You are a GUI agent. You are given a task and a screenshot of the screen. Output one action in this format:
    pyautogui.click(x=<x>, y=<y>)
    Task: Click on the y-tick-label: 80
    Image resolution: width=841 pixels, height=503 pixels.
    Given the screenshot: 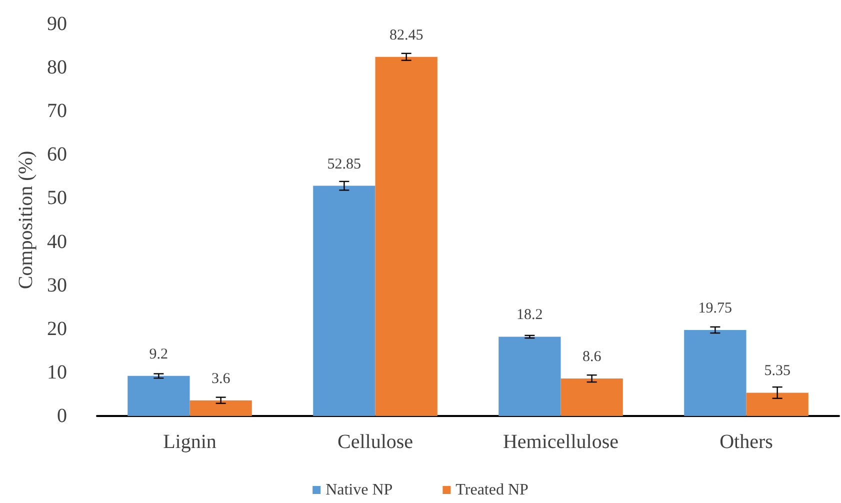 What is the action you would take?
    pyautogui.click(x=57, y=67)
    